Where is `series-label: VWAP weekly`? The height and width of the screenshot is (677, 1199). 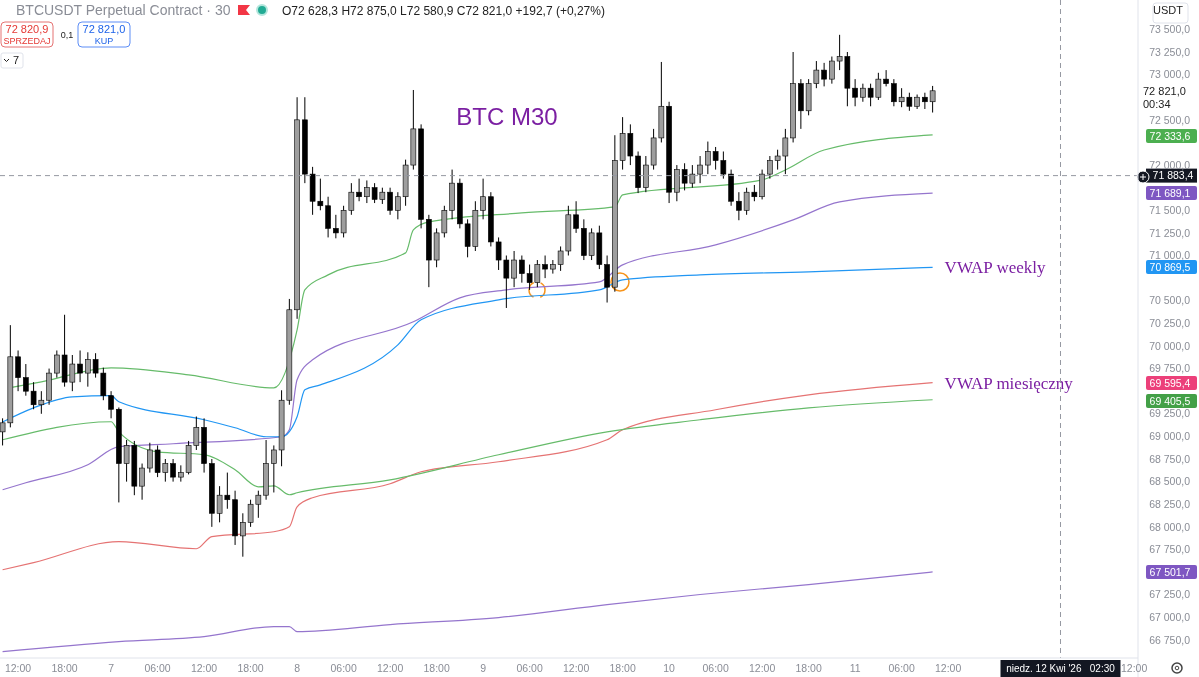 series-label: VWAP weekly is located at coordinates (995, 268).